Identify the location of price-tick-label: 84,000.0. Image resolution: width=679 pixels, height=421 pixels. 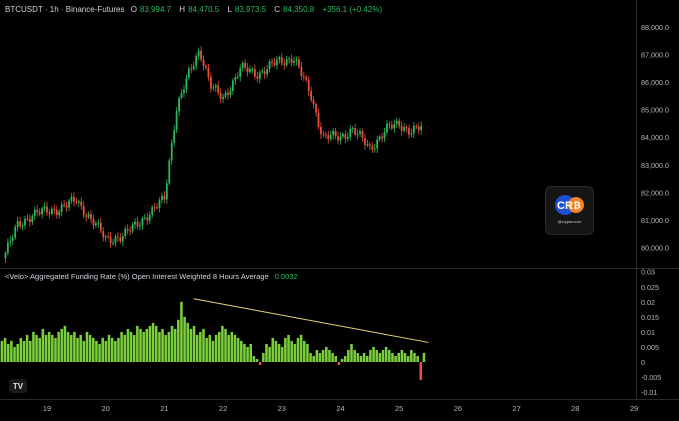
(655, 137).